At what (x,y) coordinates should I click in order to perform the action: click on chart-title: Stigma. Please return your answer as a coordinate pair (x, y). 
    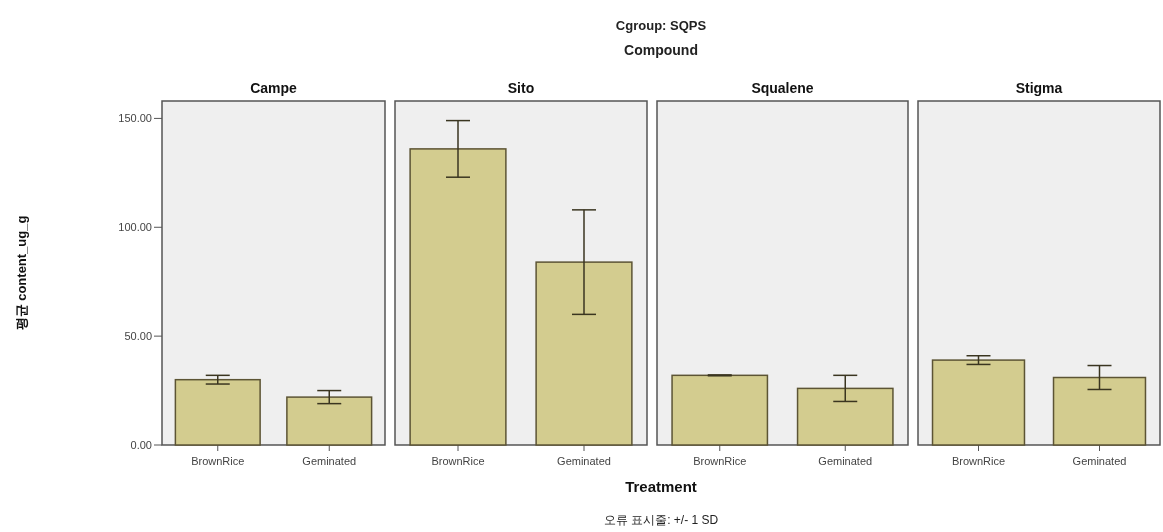
    Looking at the image, I should click on (1039, 88).